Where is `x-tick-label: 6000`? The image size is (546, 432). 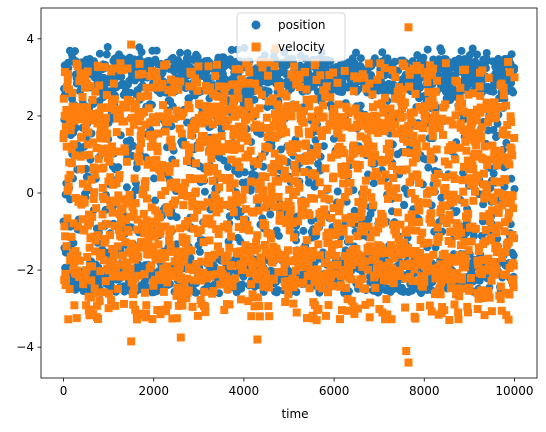
x-tick-label: 6000 is located at coordinates (334, 391).